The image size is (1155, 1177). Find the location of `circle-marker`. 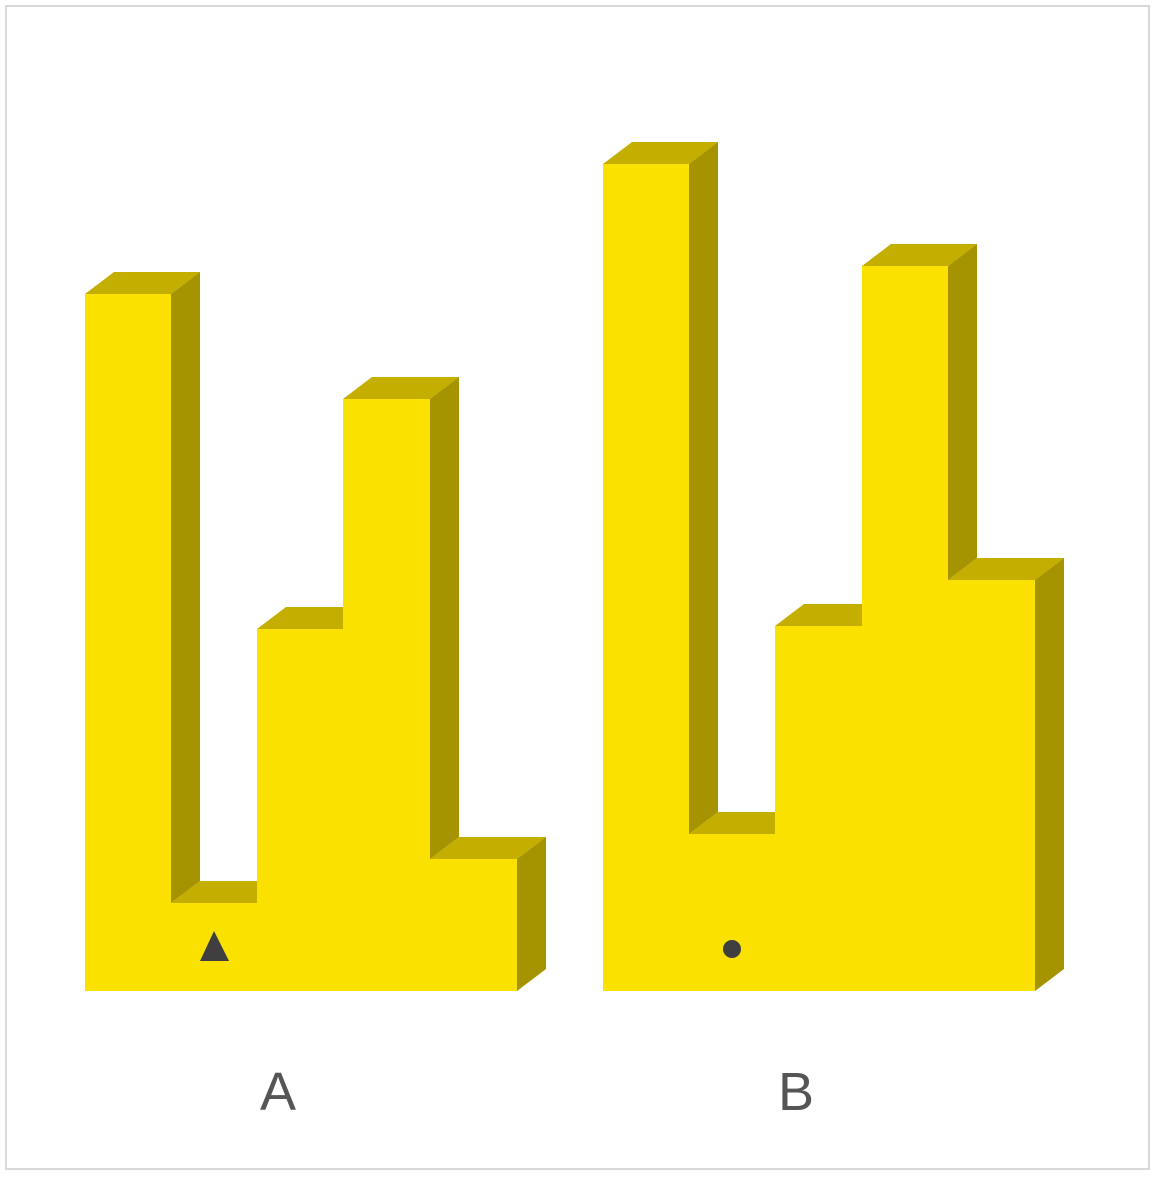

circle-marker is located at coordinates (732, 949).